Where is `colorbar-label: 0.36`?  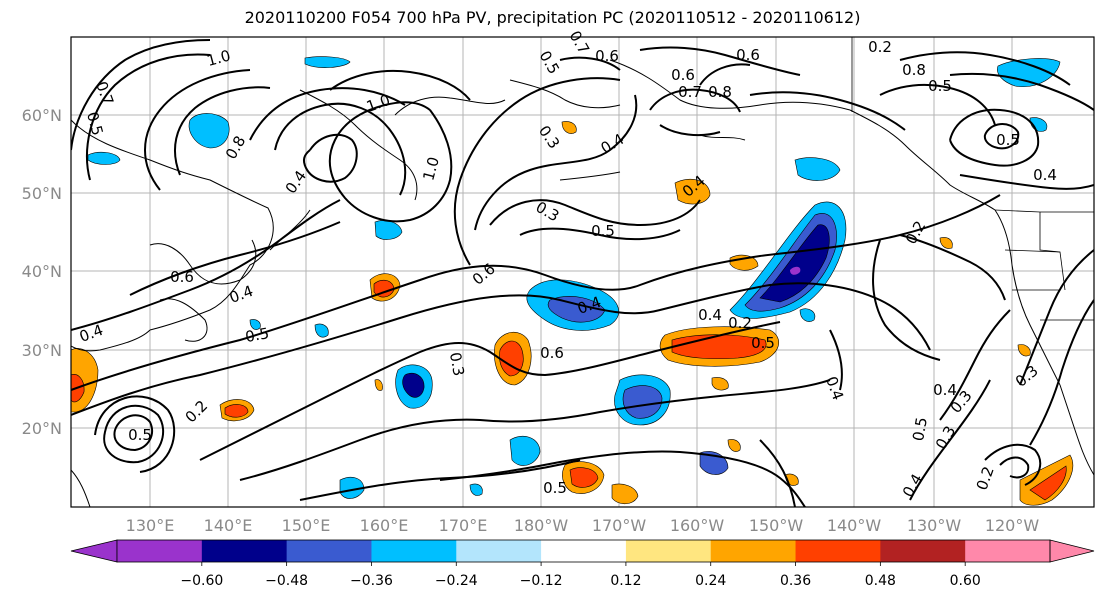
colorbar-label: 0.36 is located at coordinates (795, 581).